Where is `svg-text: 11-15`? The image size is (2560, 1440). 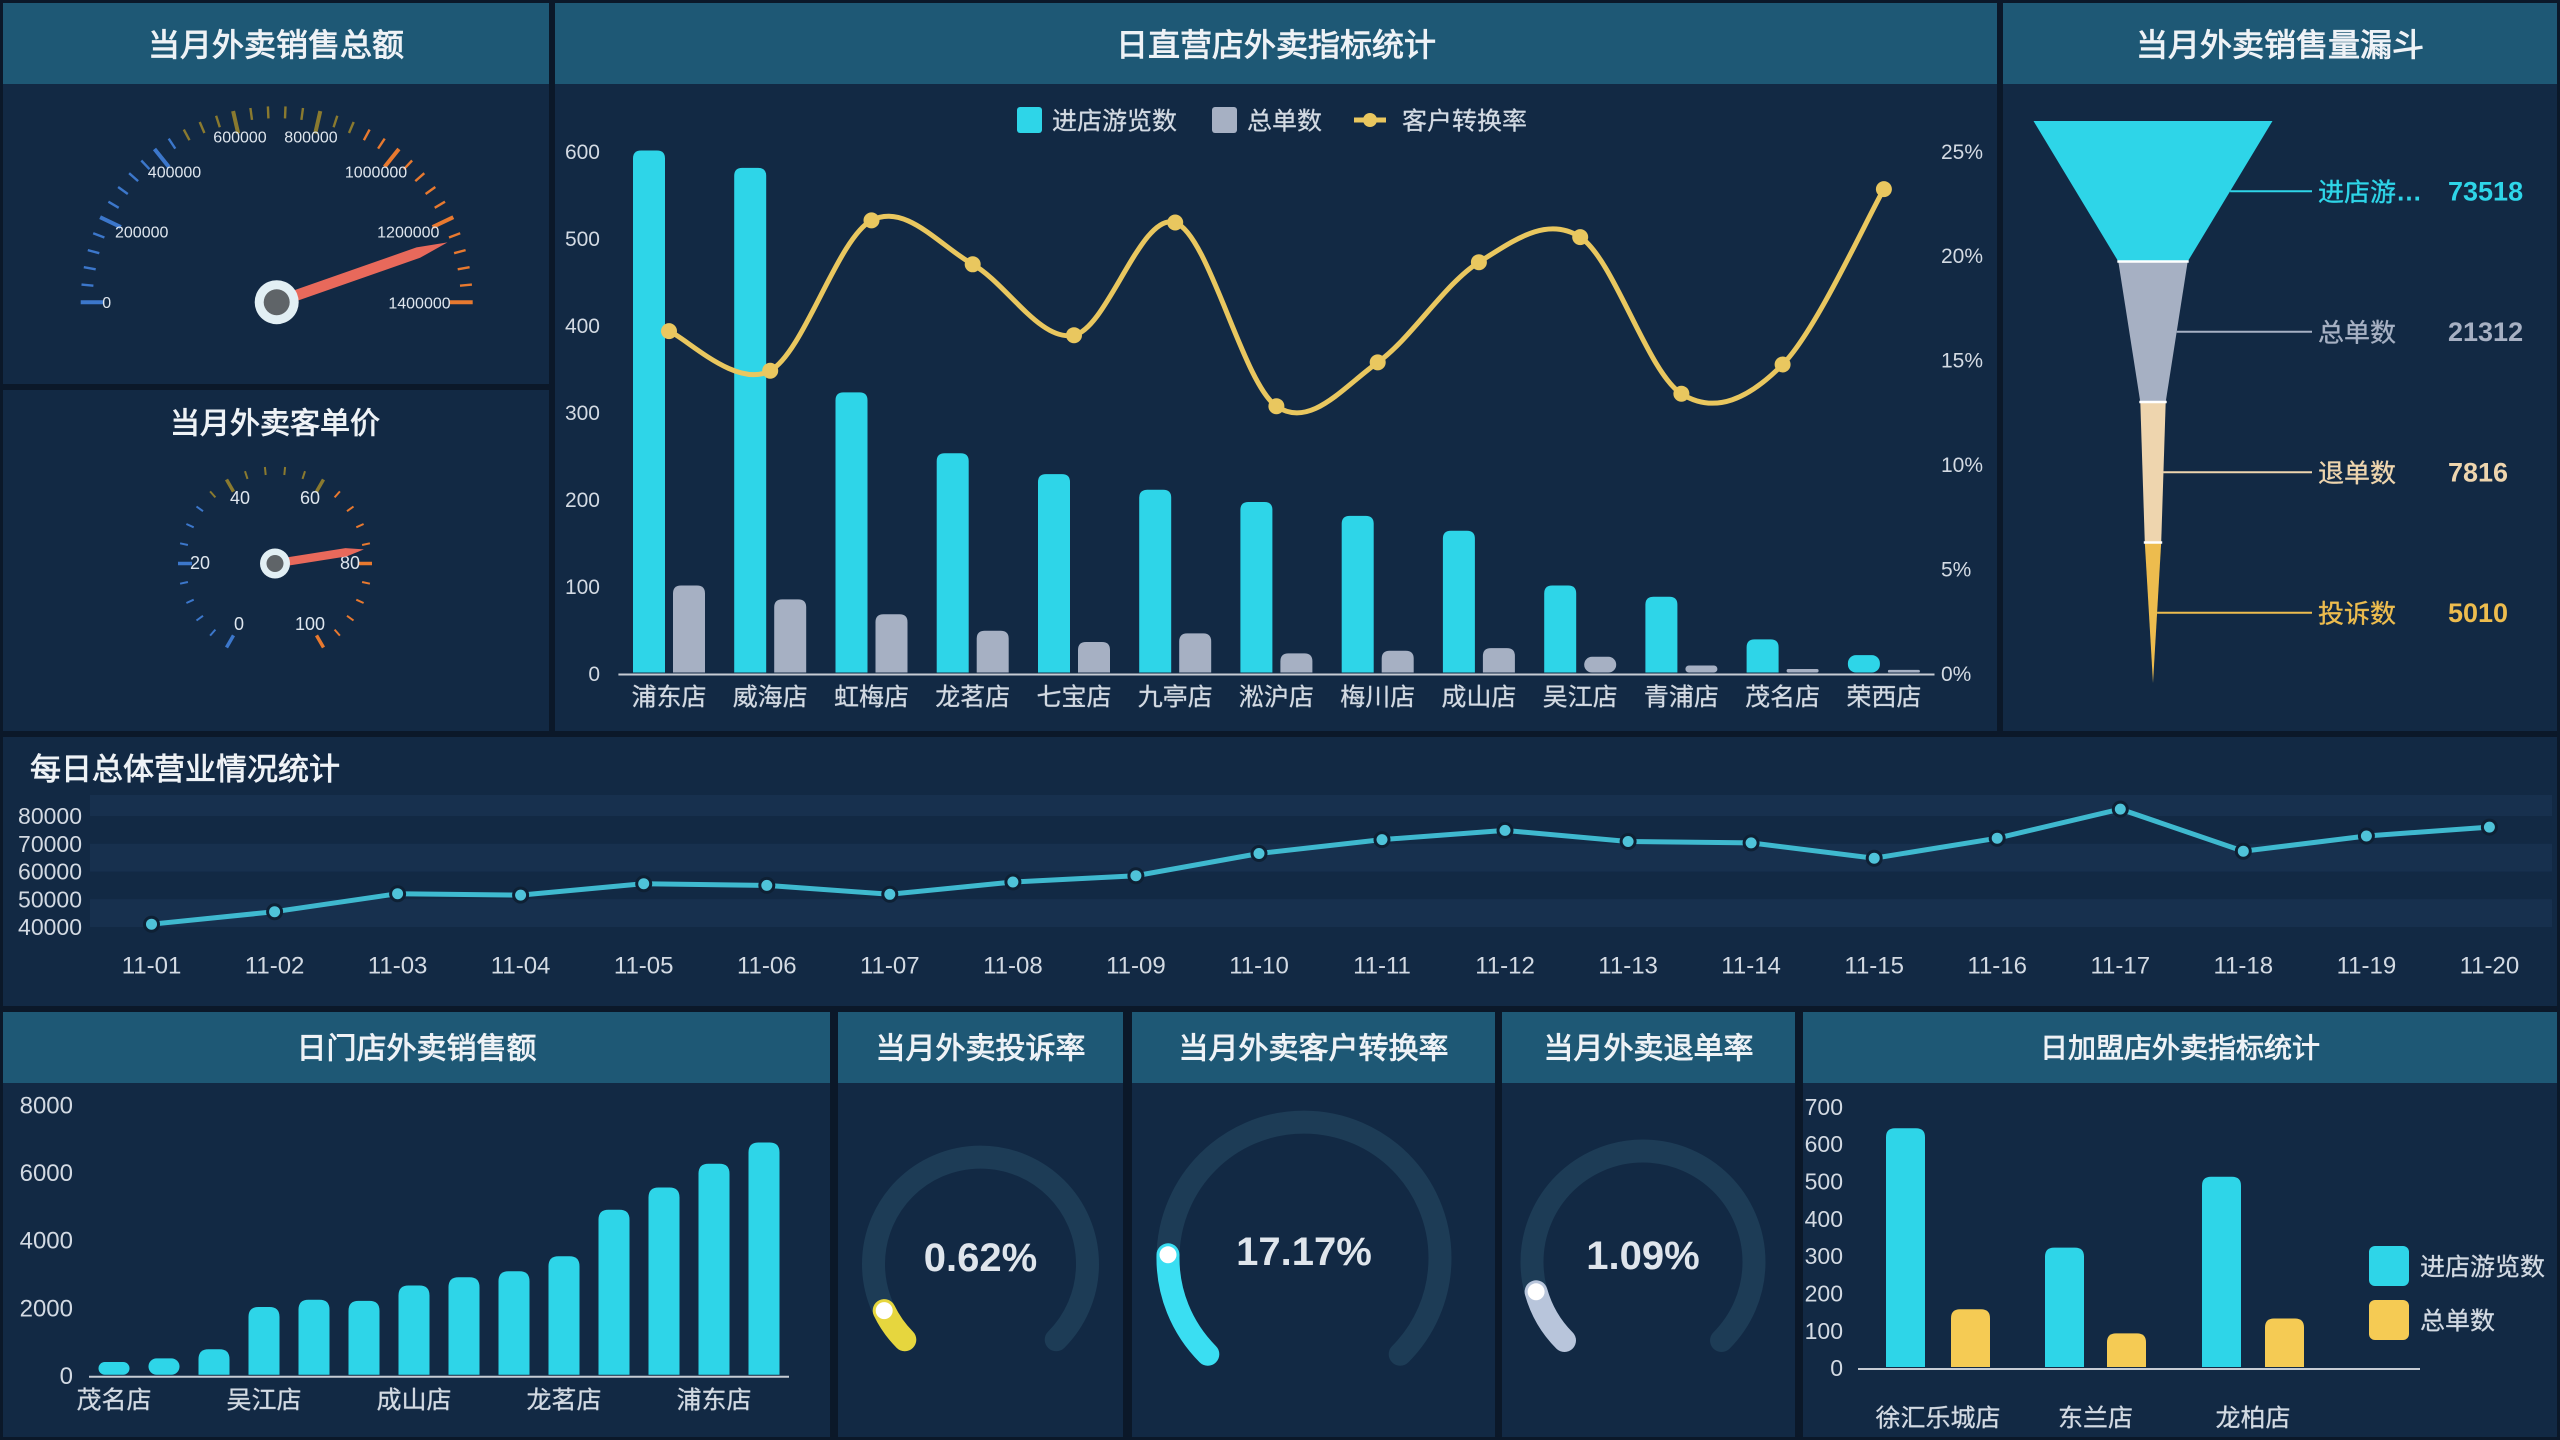
svg-text: 11-15 is located at coordinates (1874, 965).